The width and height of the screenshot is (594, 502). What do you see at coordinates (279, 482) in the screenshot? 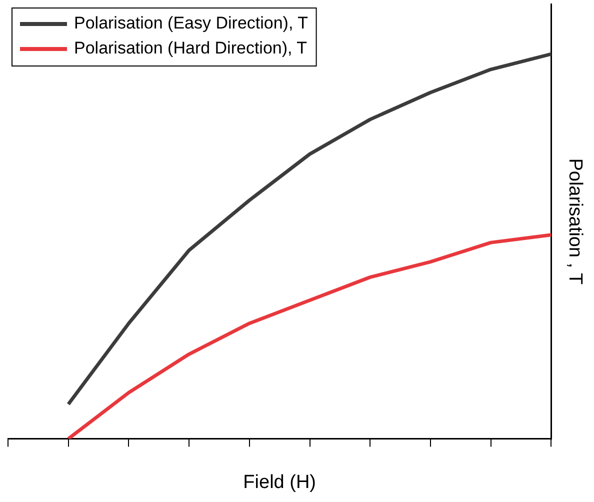
I see `x-axis-title: Field (H)` at bounding box center [279, 482].